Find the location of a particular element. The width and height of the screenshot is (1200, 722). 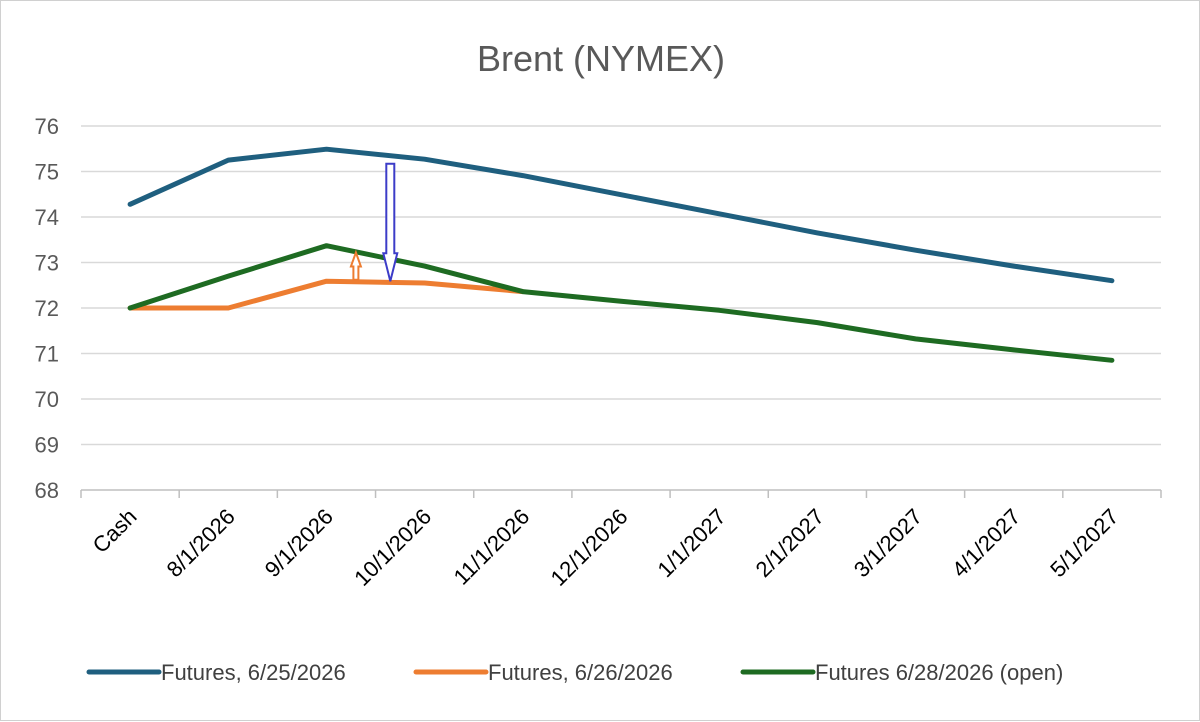

y-tick-label: 76 is located at coordinates (47, 126).